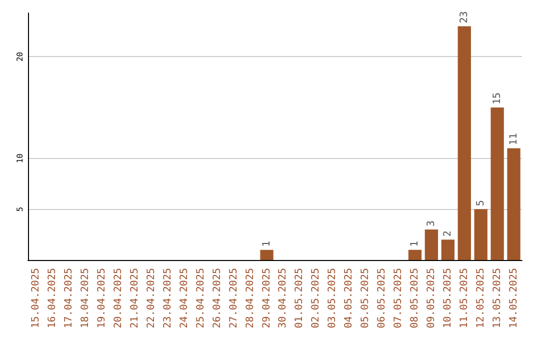 The image size is (540, 340). What do you see at coordinates (382, 298) in the screenshot?
I see `x-tick-label: 06.05.2025` at bounding box center [382, 298].